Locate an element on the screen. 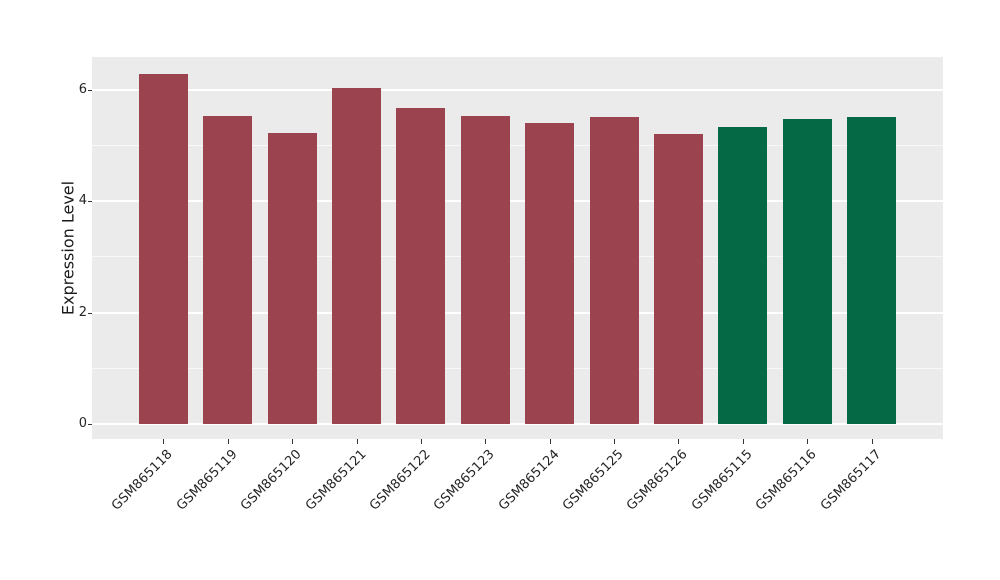 Image resolution: width=1000 pixels, height=580 pixels. y-tick-label: 6 is located at coordinates (82, 89).